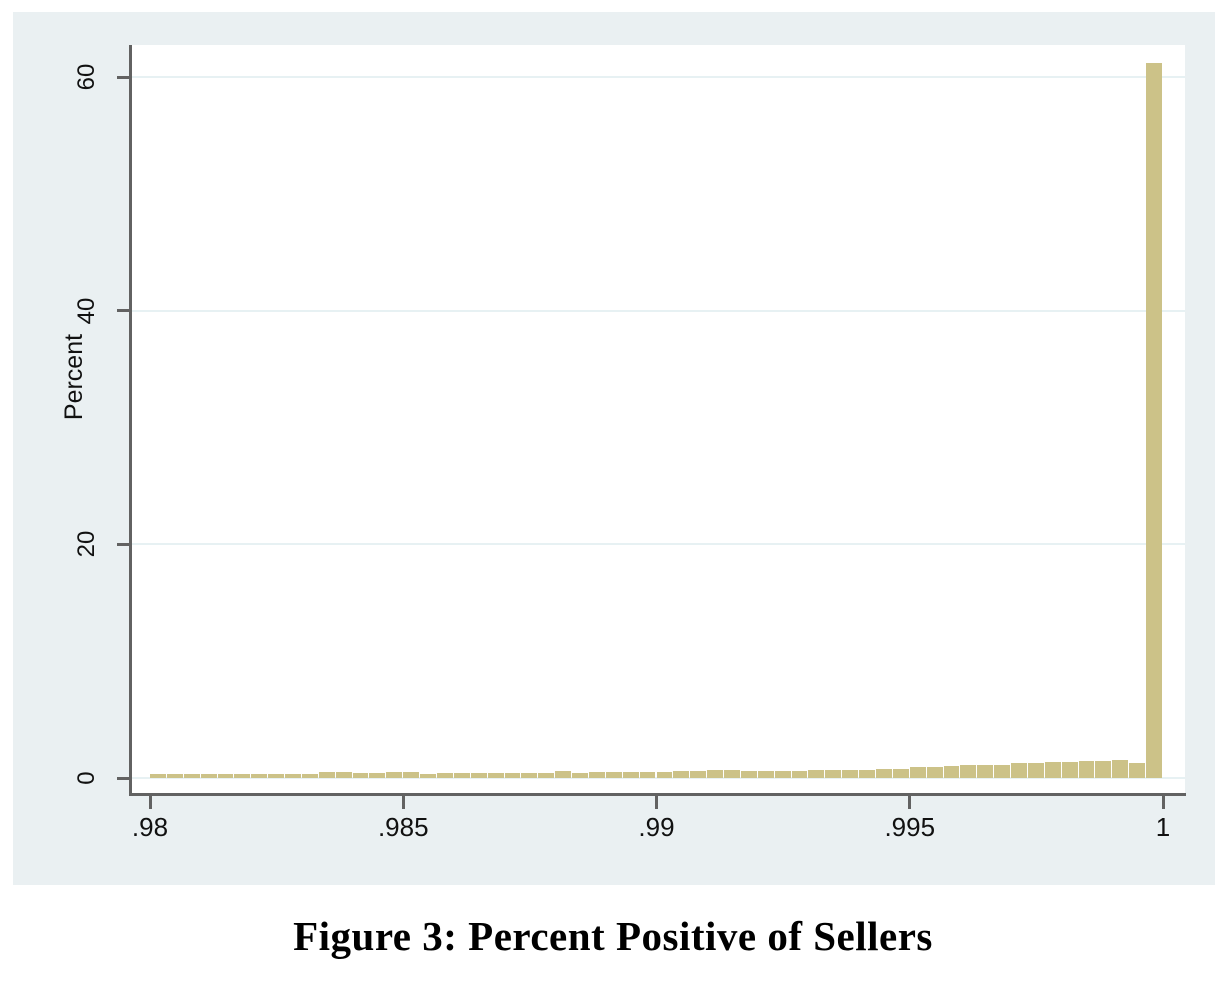 This screenshot has height=984, width=1226. I want to click on x-tick-.995, so click(910, 802).